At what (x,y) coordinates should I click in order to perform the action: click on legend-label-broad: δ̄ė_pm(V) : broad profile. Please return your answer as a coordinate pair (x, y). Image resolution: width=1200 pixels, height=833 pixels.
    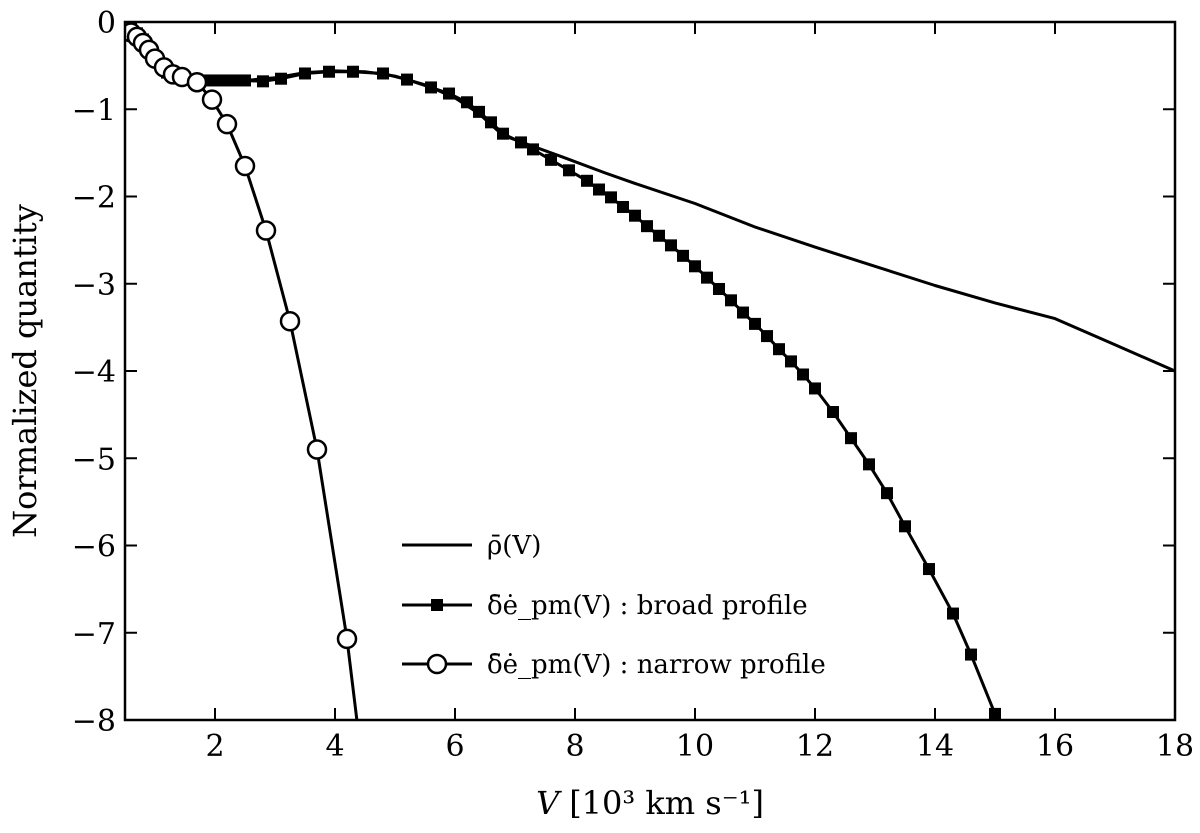
    Looking at the image, I should click on (647, 606).